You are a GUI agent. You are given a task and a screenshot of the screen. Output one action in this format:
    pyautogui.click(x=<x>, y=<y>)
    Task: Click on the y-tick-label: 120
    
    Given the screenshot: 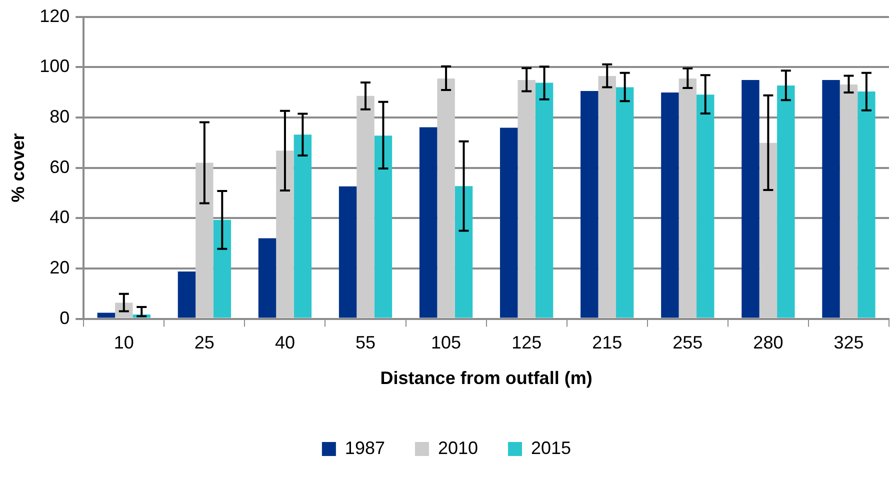 What is the action you would take?
    pyautogui.click(x=55, y=16)
    